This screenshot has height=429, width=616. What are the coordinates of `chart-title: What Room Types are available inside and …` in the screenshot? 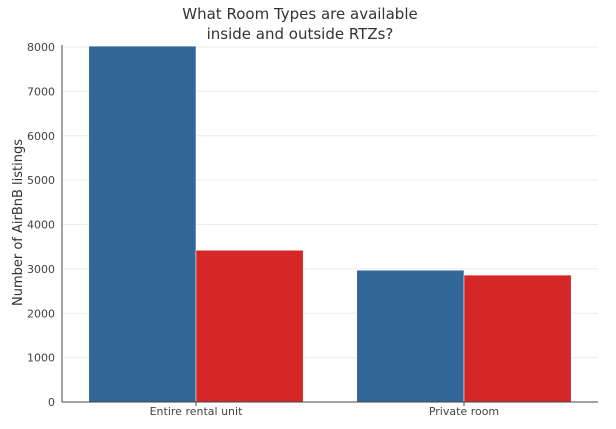 It's located at (299, 24).